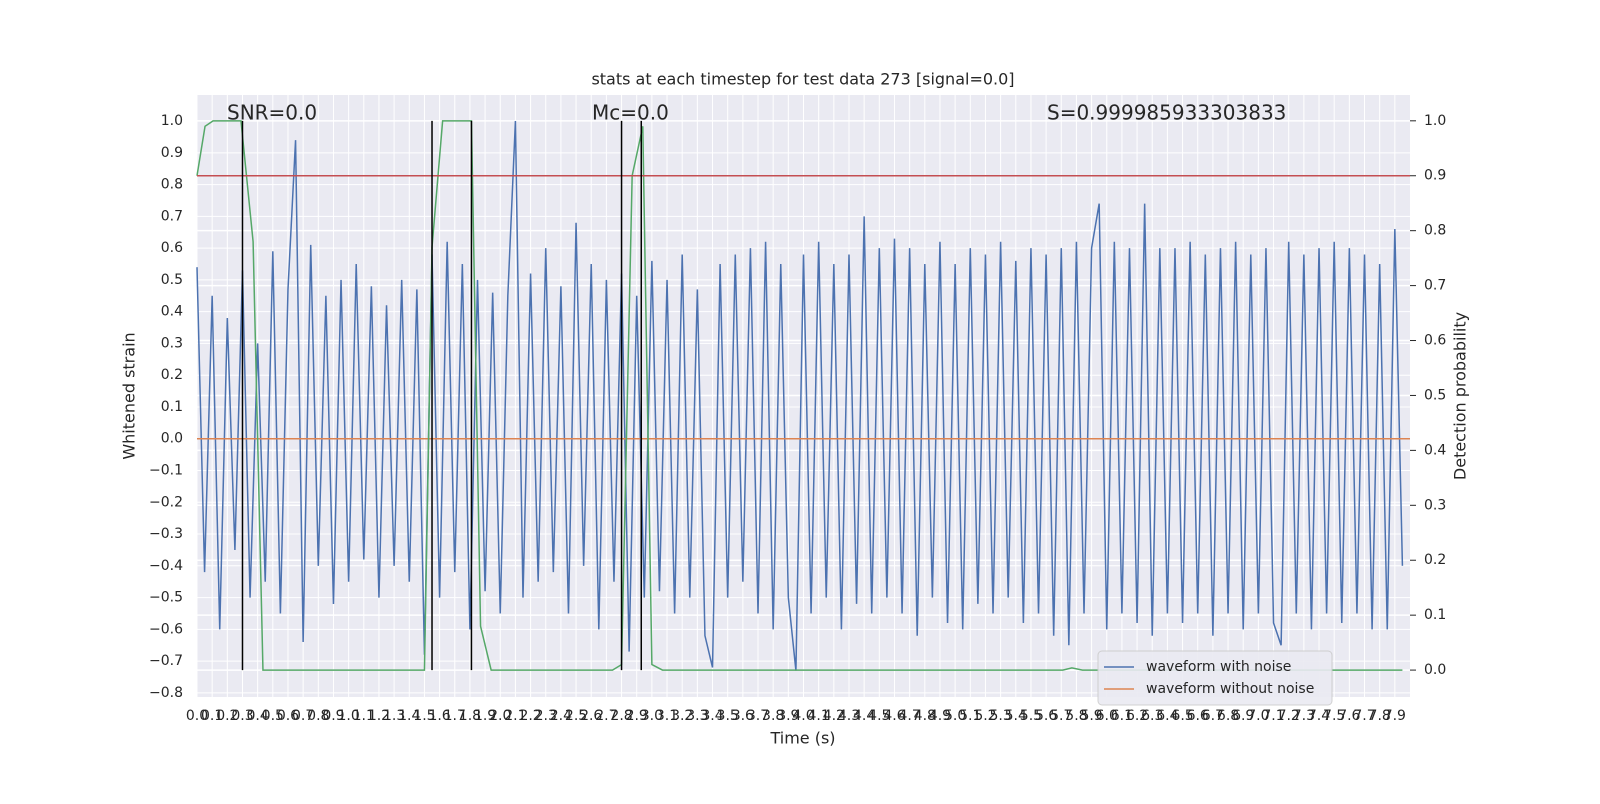 The image size is (1600, 804). I want to click on annotation: S=0.999985933303833, so click(1166, 113).